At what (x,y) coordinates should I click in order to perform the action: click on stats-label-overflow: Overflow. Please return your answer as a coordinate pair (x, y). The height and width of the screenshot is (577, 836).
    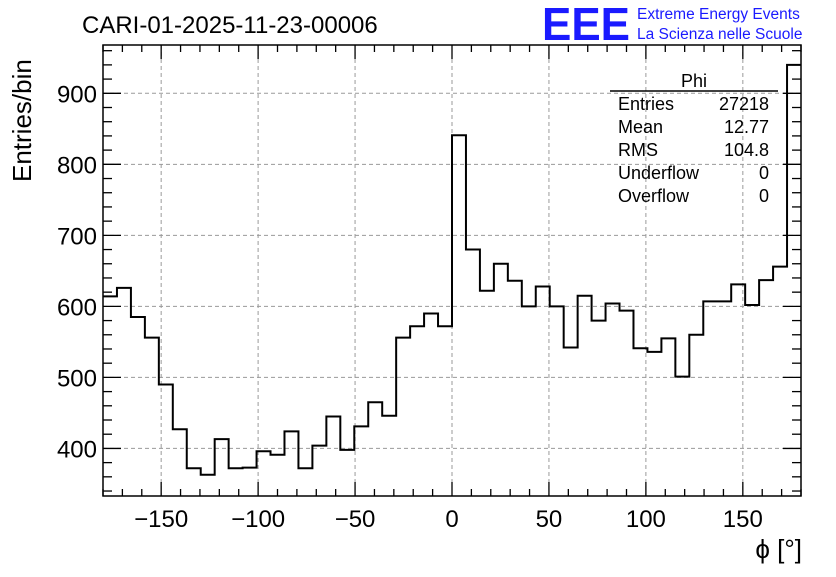
    Looking at the image, I should click on (654, 196).